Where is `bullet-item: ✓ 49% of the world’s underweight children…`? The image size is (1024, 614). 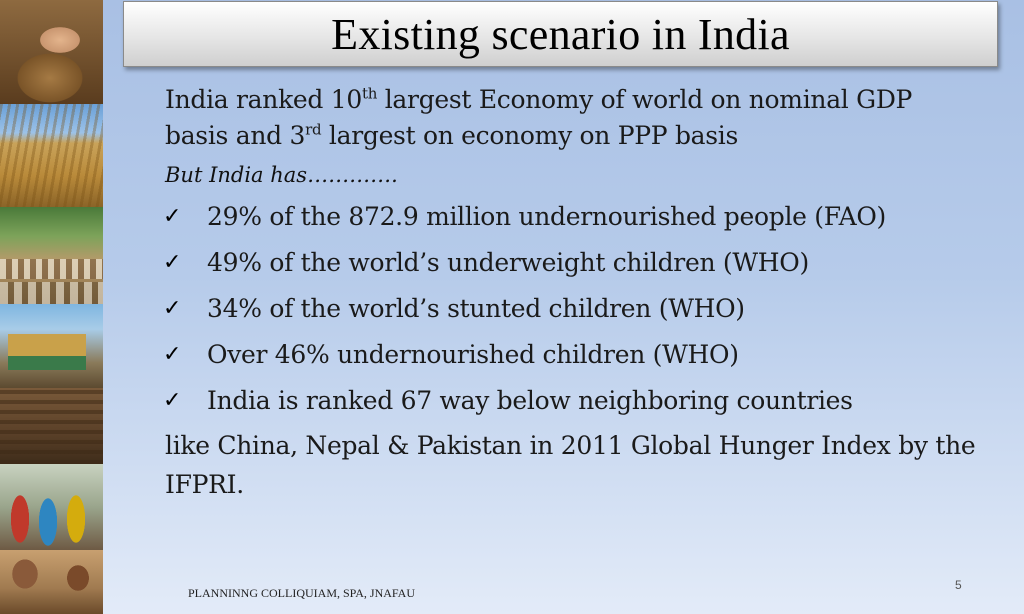
bullet-item: ✓ 49% of the world’s underweight children… is located at coordinates (586, 263).